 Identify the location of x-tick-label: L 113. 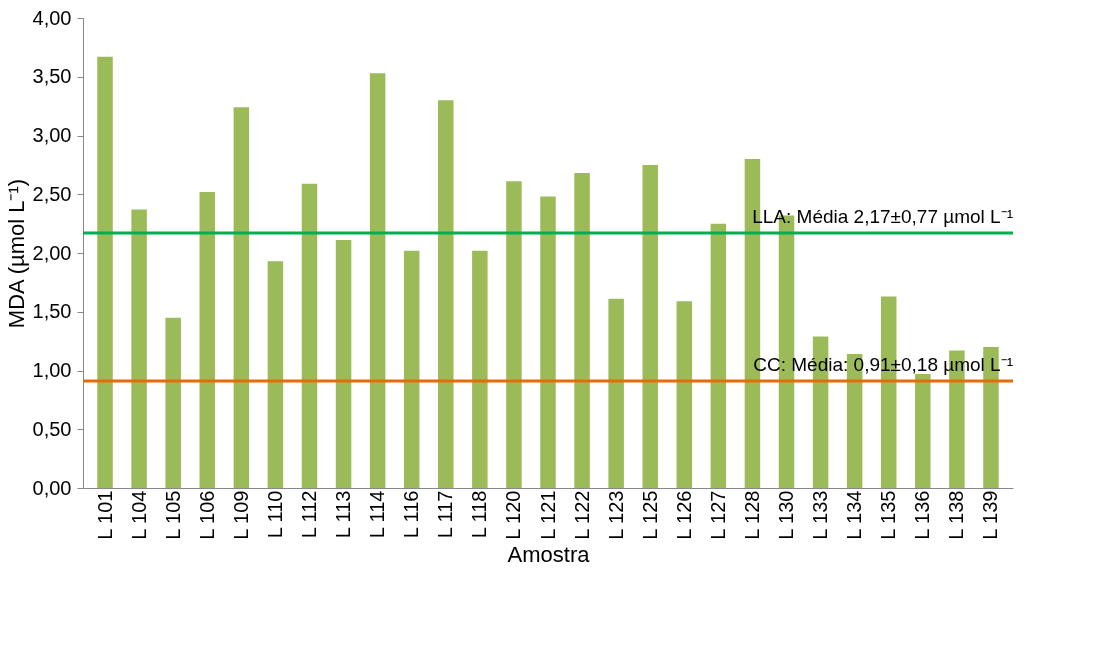
(343, 514).